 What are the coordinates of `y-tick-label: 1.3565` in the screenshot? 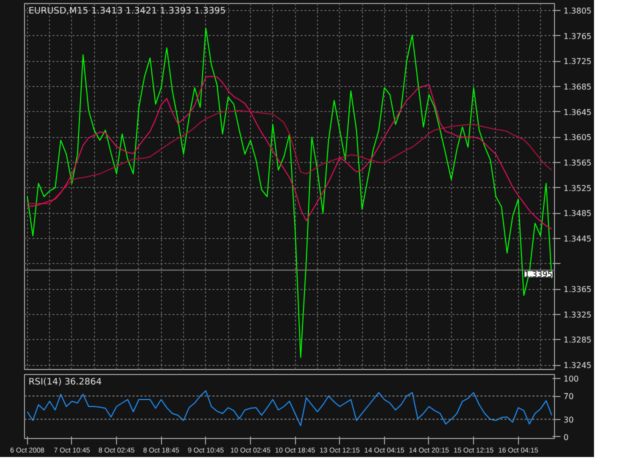 It's located at (578, 163).